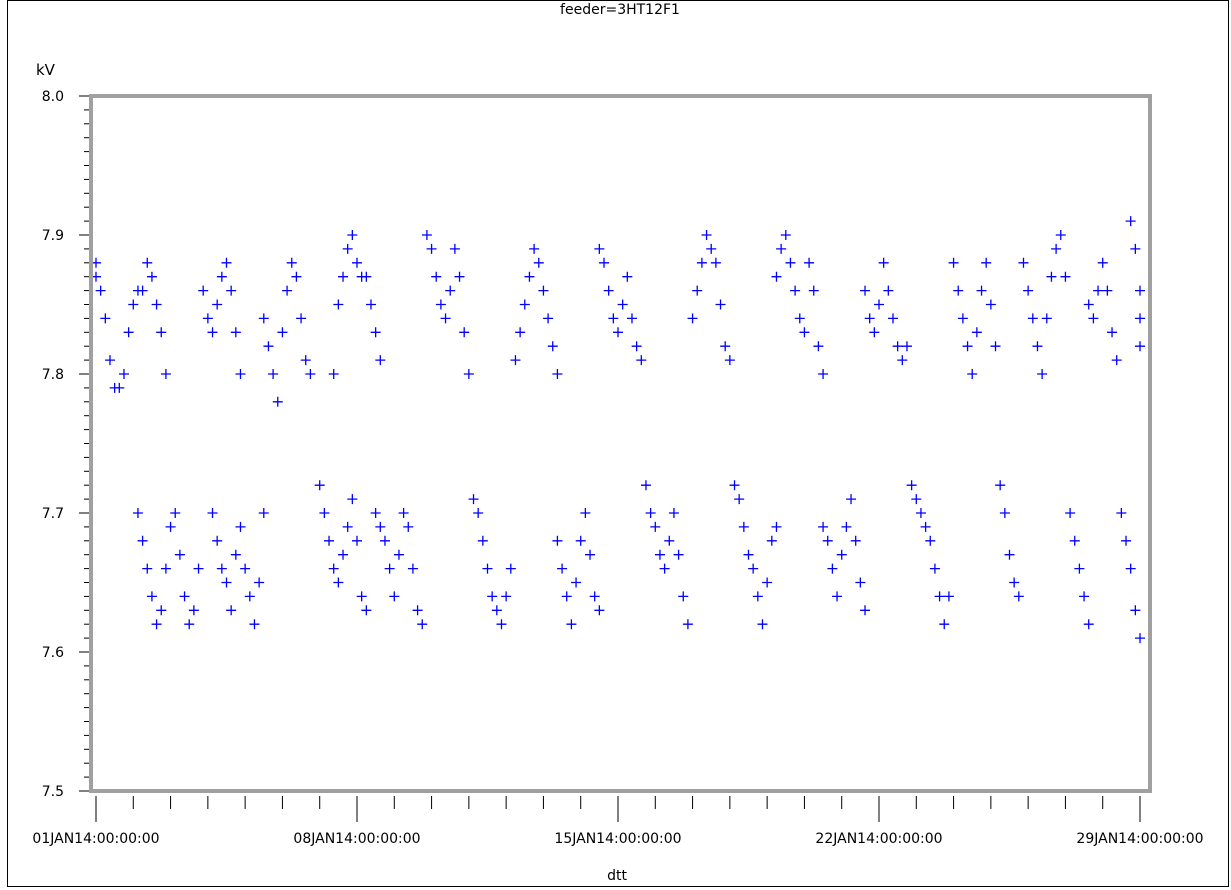 This screenshot has width=1231, height=890. I want to click on y-tick-label: 7.7, so click(53, 514).